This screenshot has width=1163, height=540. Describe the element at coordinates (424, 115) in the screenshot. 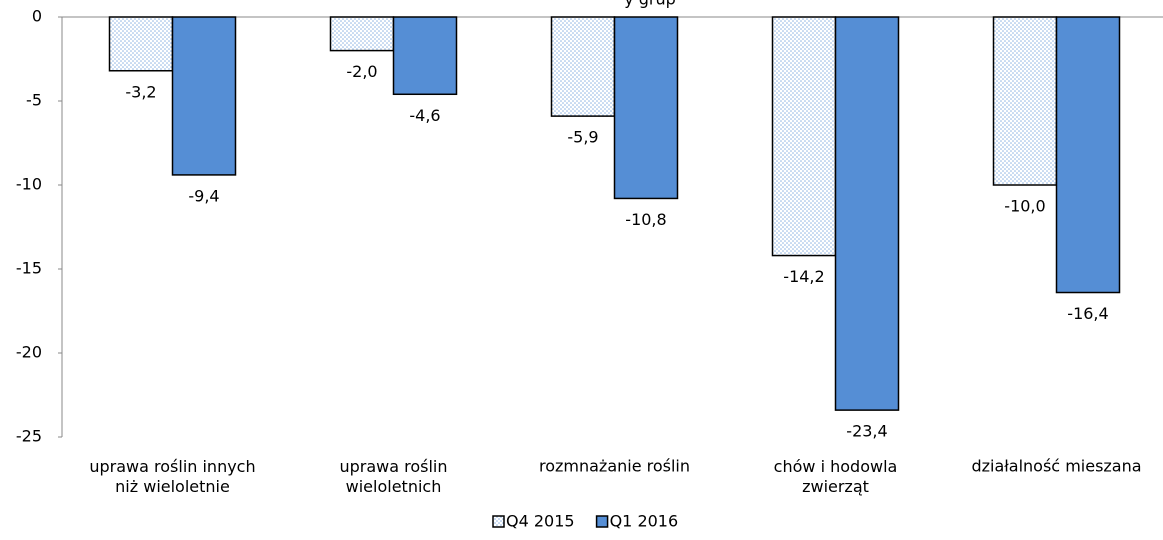

I see `data-label: -4,6` at that location.